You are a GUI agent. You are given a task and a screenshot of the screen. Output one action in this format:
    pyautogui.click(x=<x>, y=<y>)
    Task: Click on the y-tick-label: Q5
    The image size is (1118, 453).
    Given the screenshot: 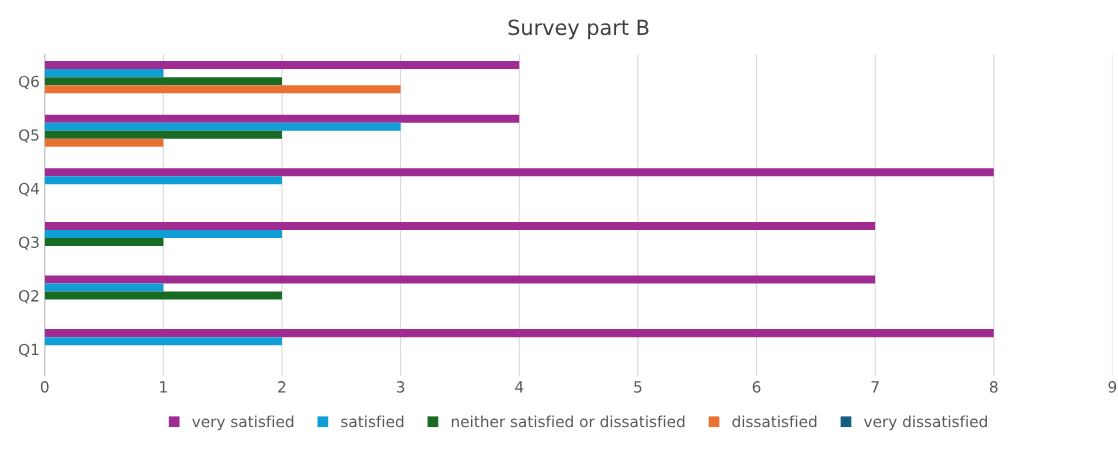 What is the action you would take?
    pyautogui.click(x=28, y=136)
    